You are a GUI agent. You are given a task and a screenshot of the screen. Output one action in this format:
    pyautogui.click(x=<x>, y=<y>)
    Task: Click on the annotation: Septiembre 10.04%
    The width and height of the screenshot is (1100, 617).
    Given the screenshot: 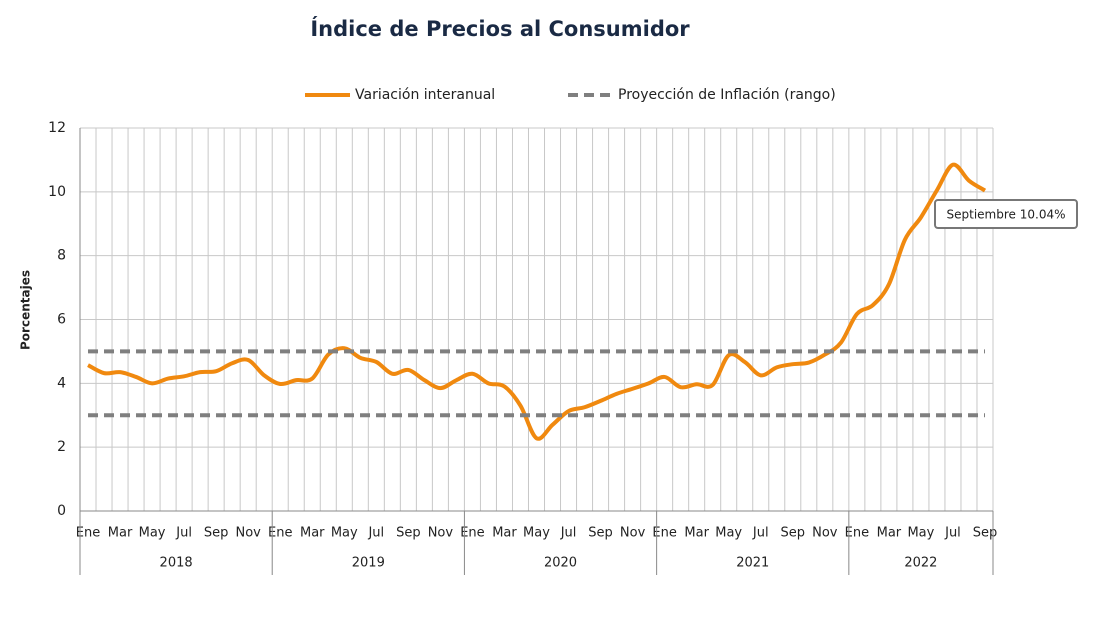 What is the action you would take?
    pyautogui.click(x=1006, y=215)
    